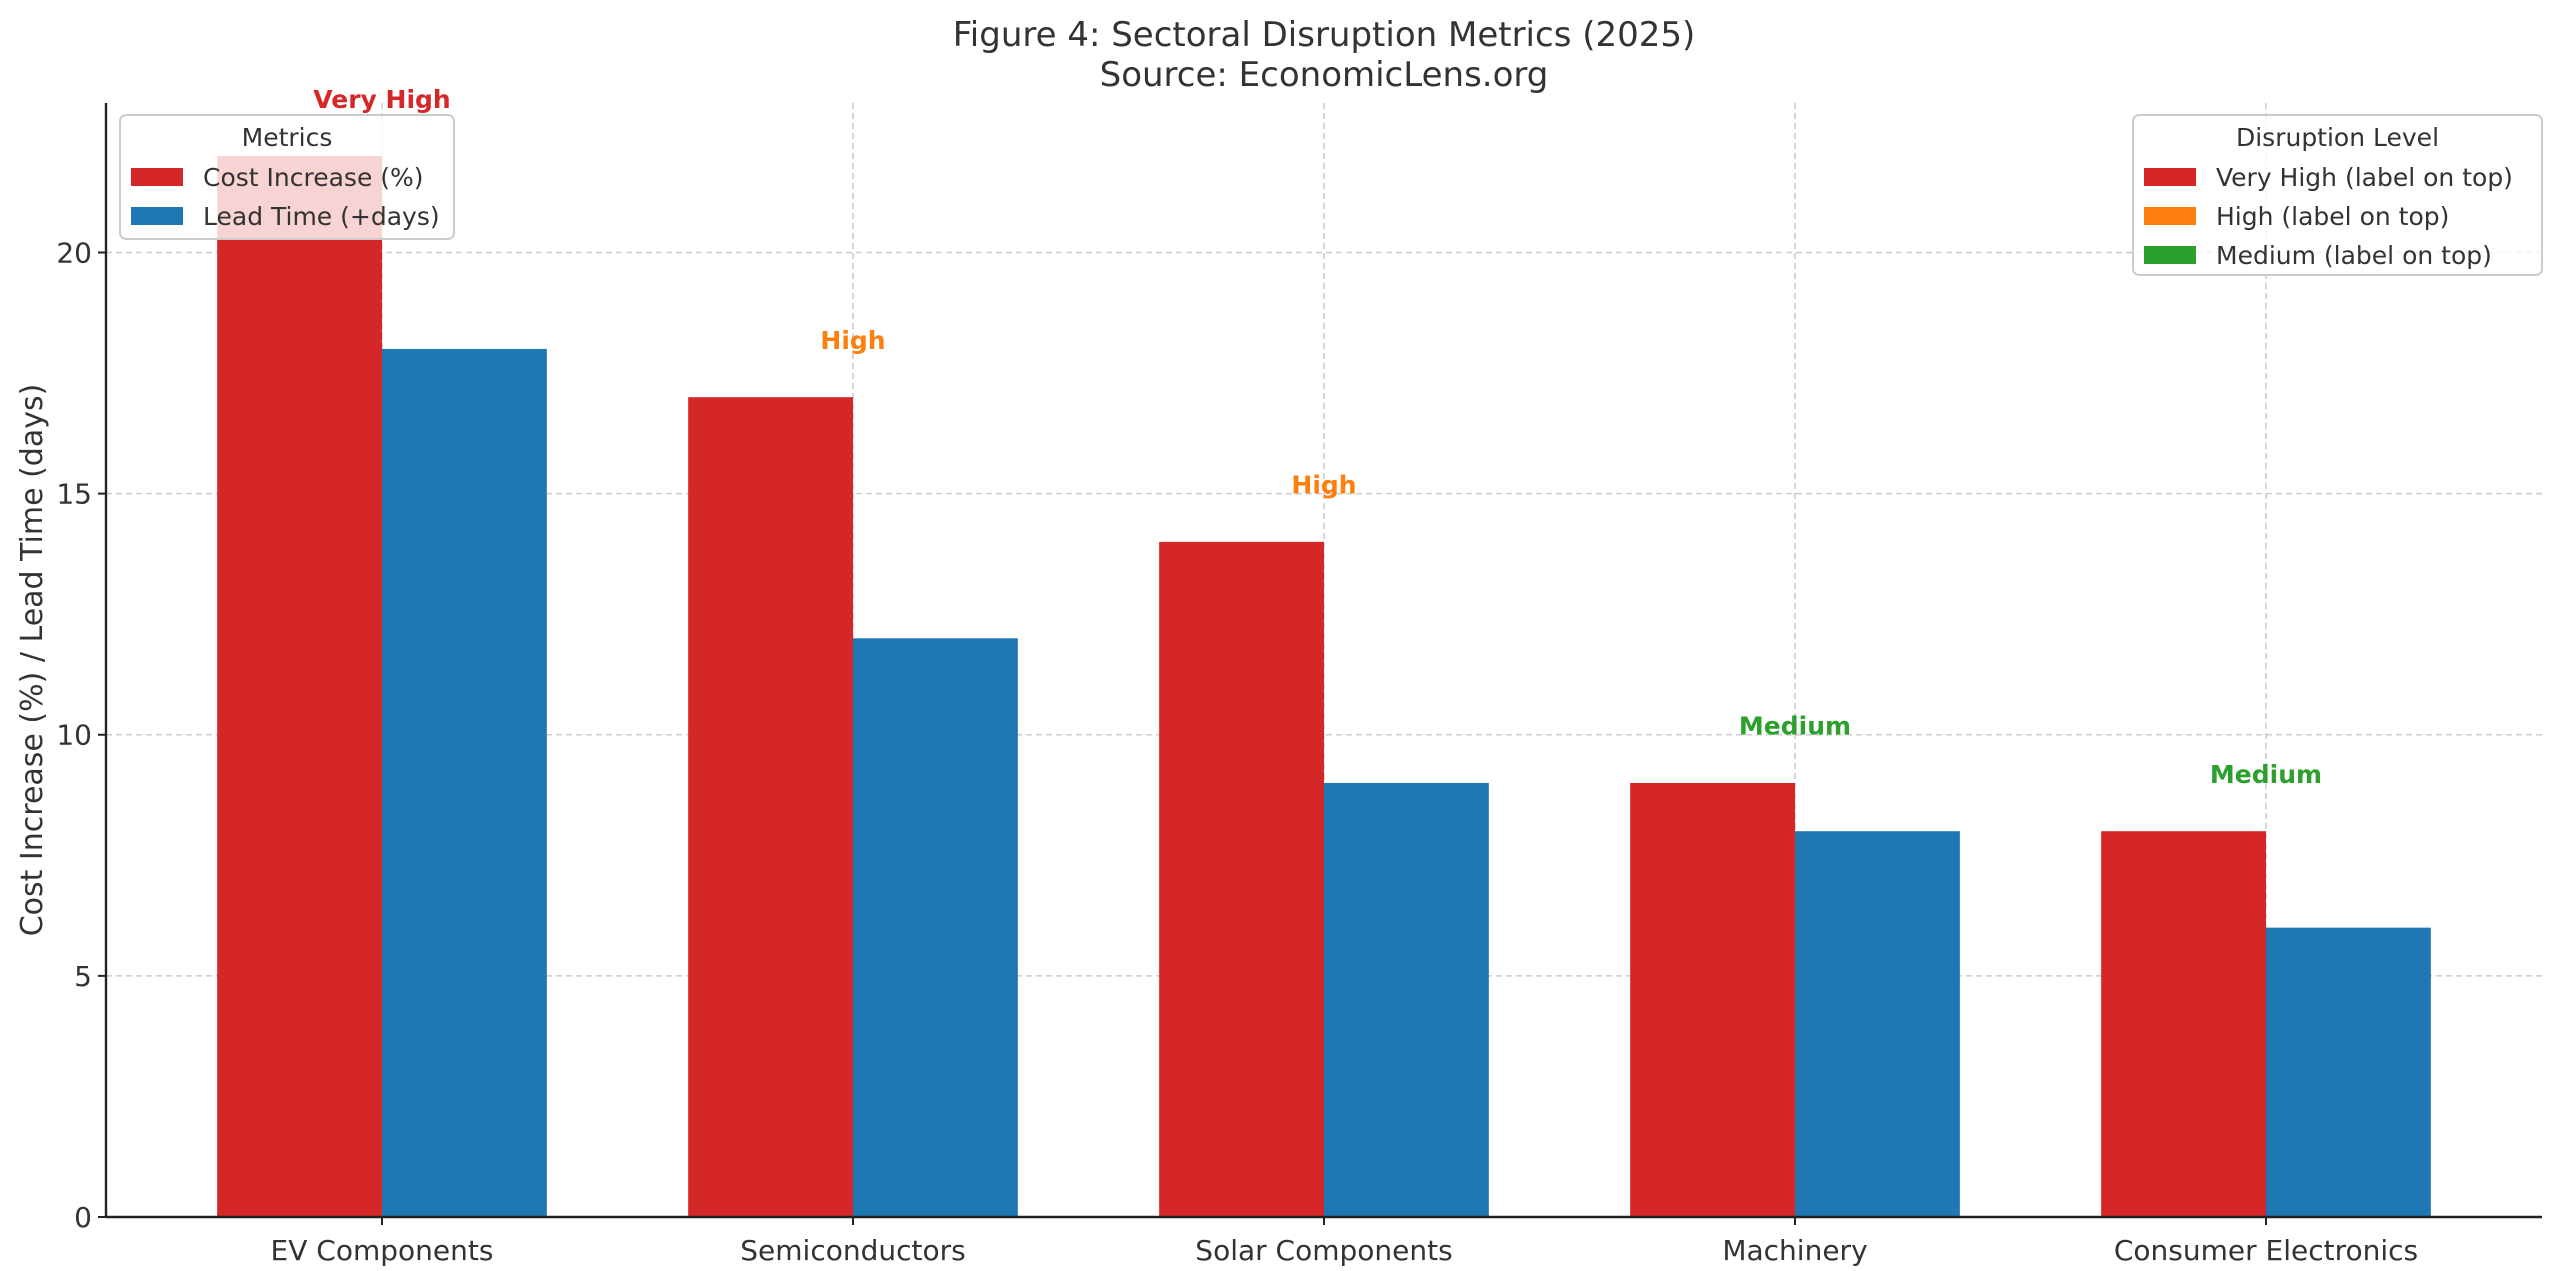 The image size is (2560, 1271). I want to click on y-tick-label: 10, so click(74, 735).